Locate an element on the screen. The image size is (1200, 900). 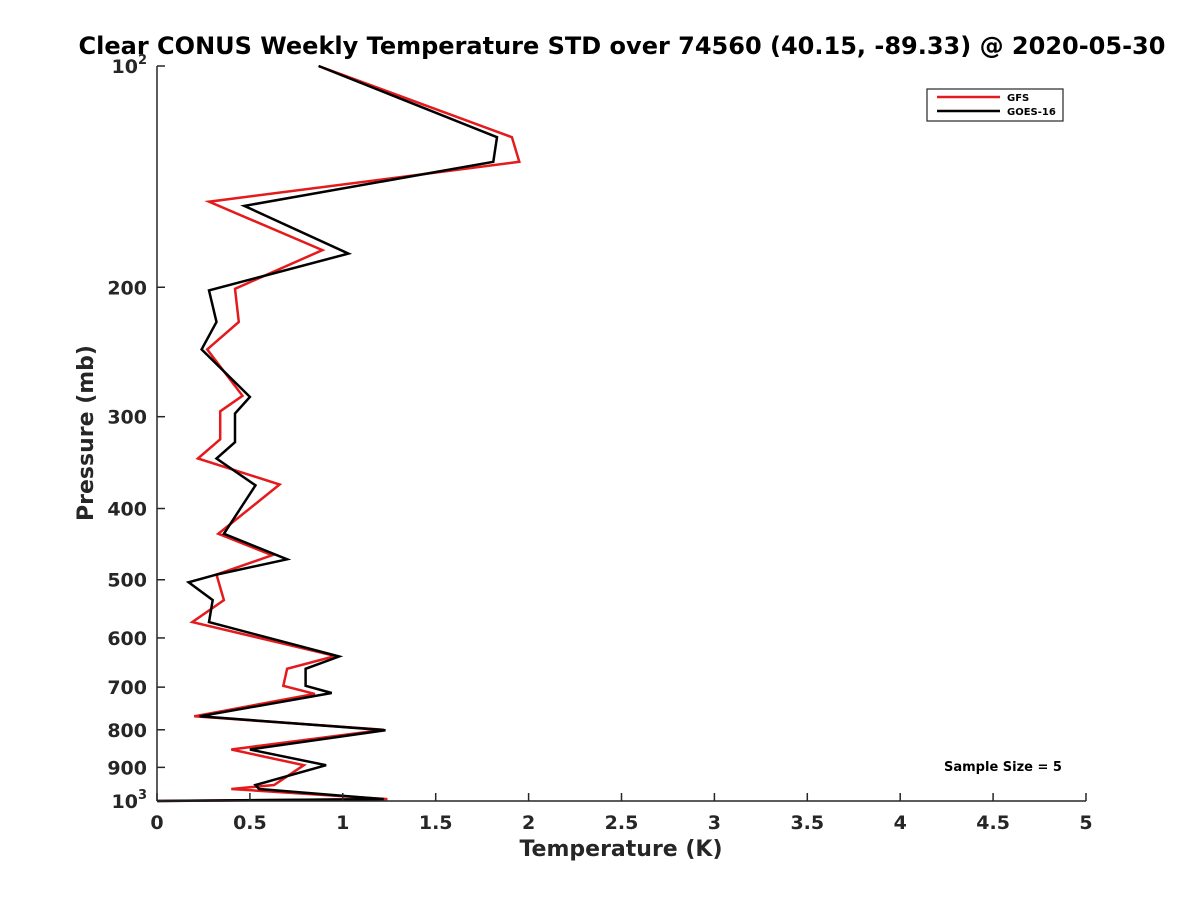
legend-box is located at coordinates (995, 105).